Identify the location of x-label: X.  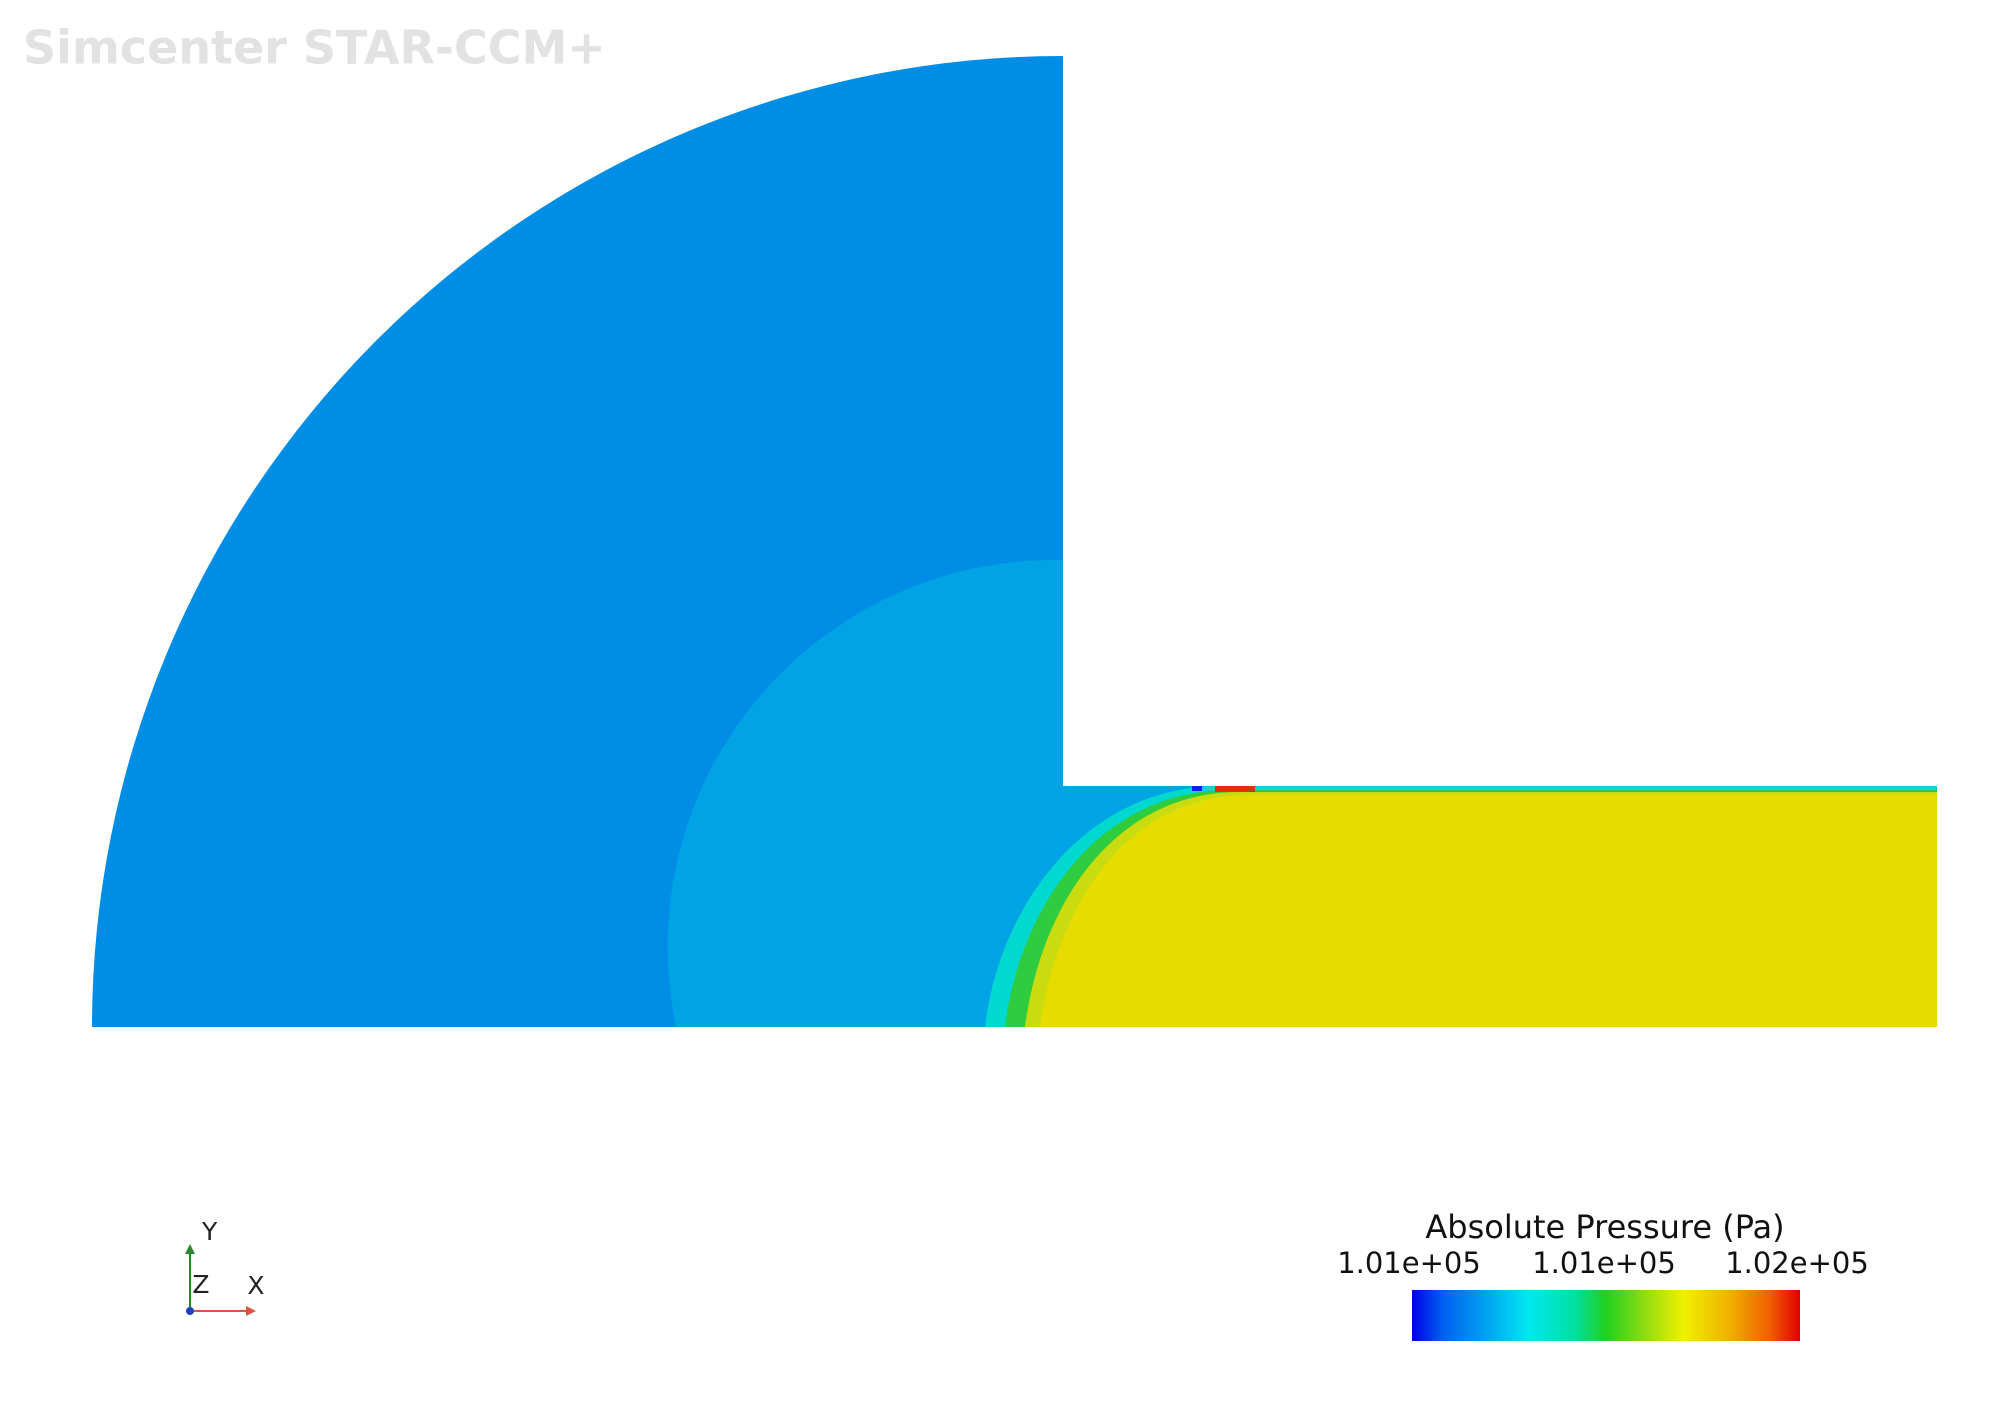
(255, 1285).